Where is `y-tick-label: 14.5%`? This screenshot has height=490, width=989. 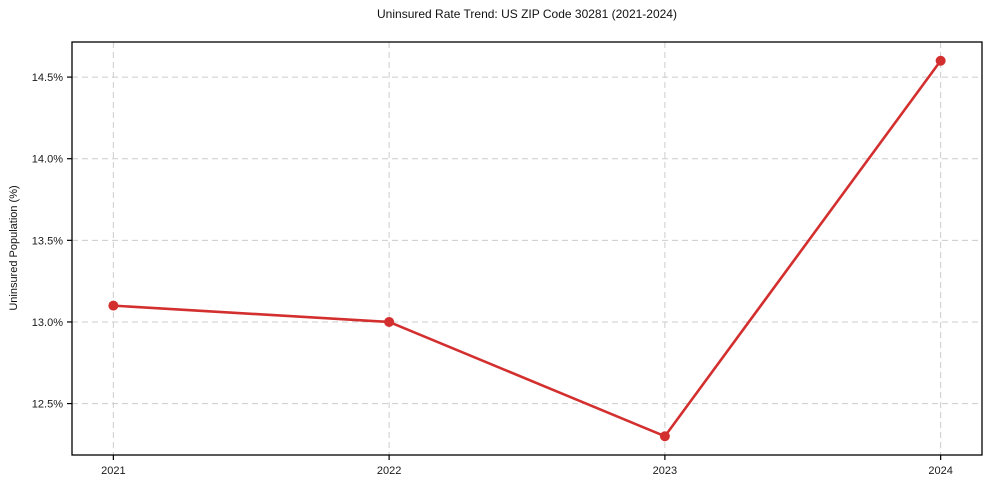 y-tick-label: 14.5% is located at coordinates (47, 78).